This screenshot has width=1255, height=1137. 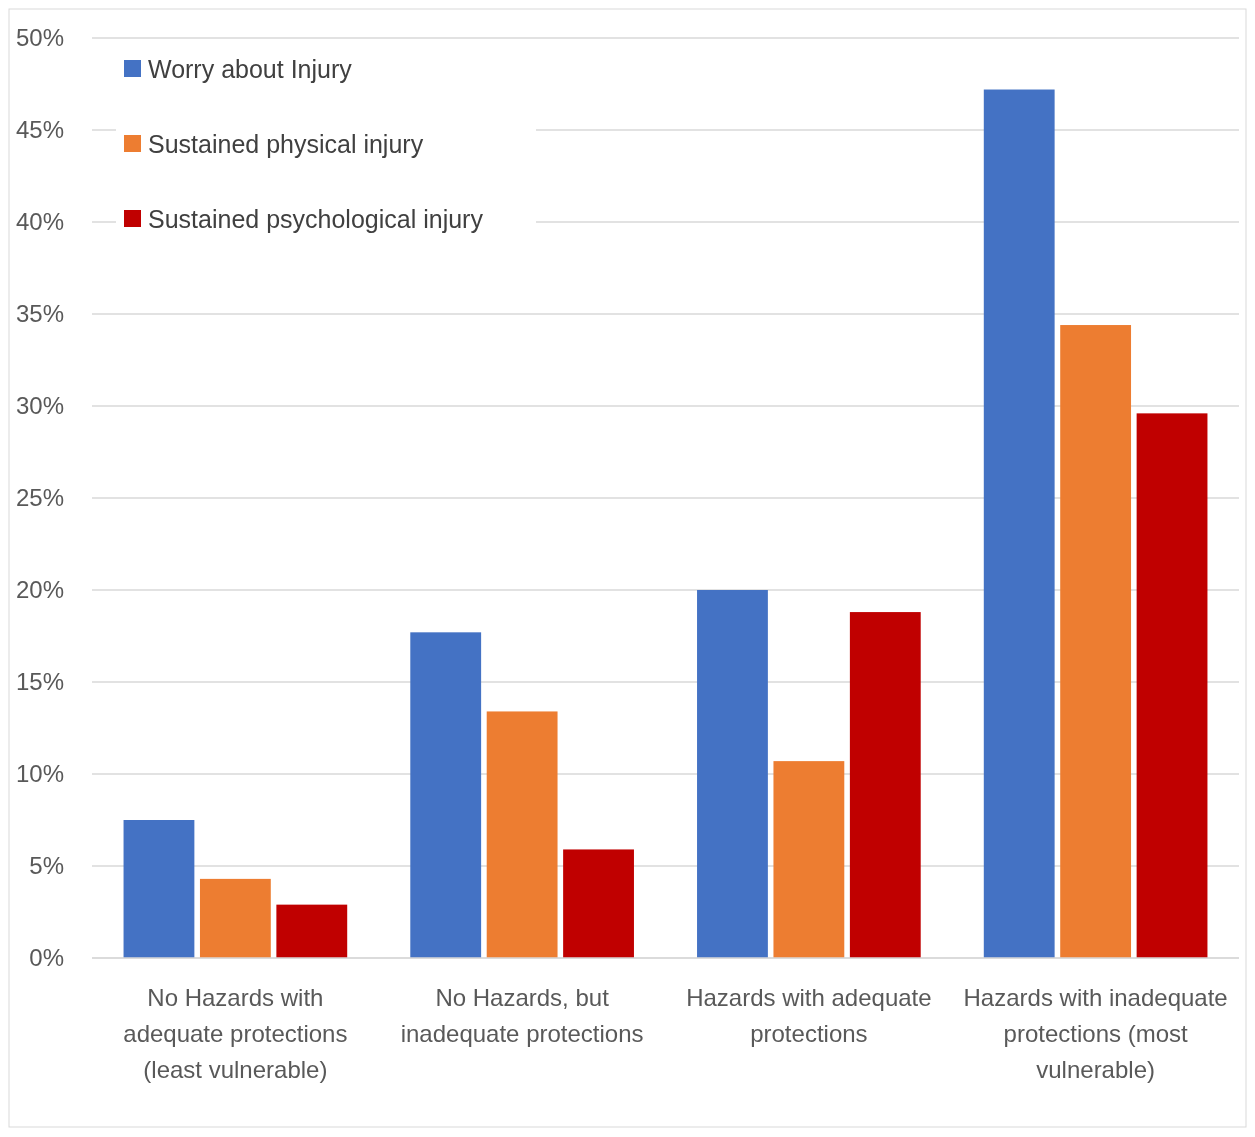 I want to click on x-tick-label: No Hazards with adequate protections (least vulnerable), so click(x=235, y=1033).